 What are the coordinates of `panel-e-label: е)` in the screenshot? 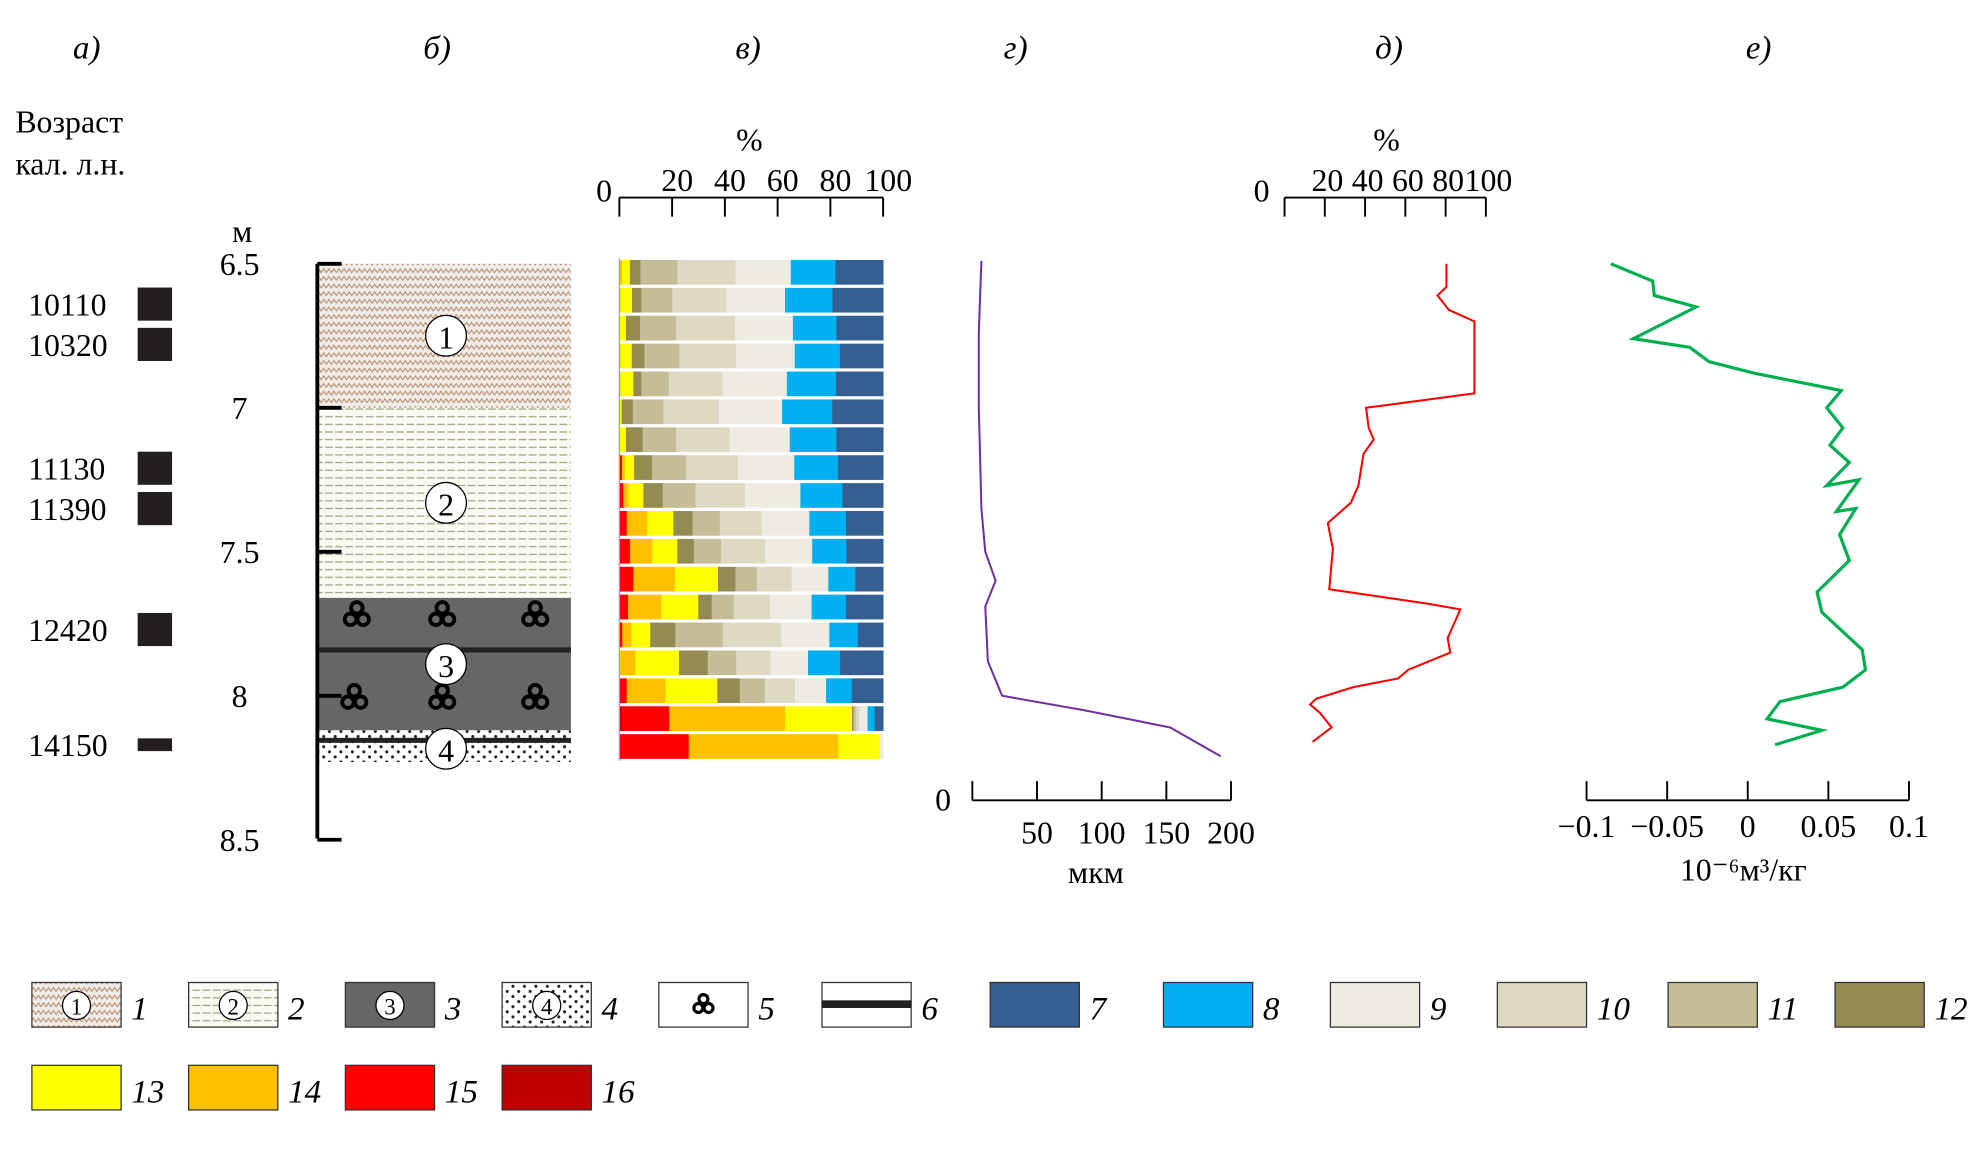 It's located at (1759, 48).